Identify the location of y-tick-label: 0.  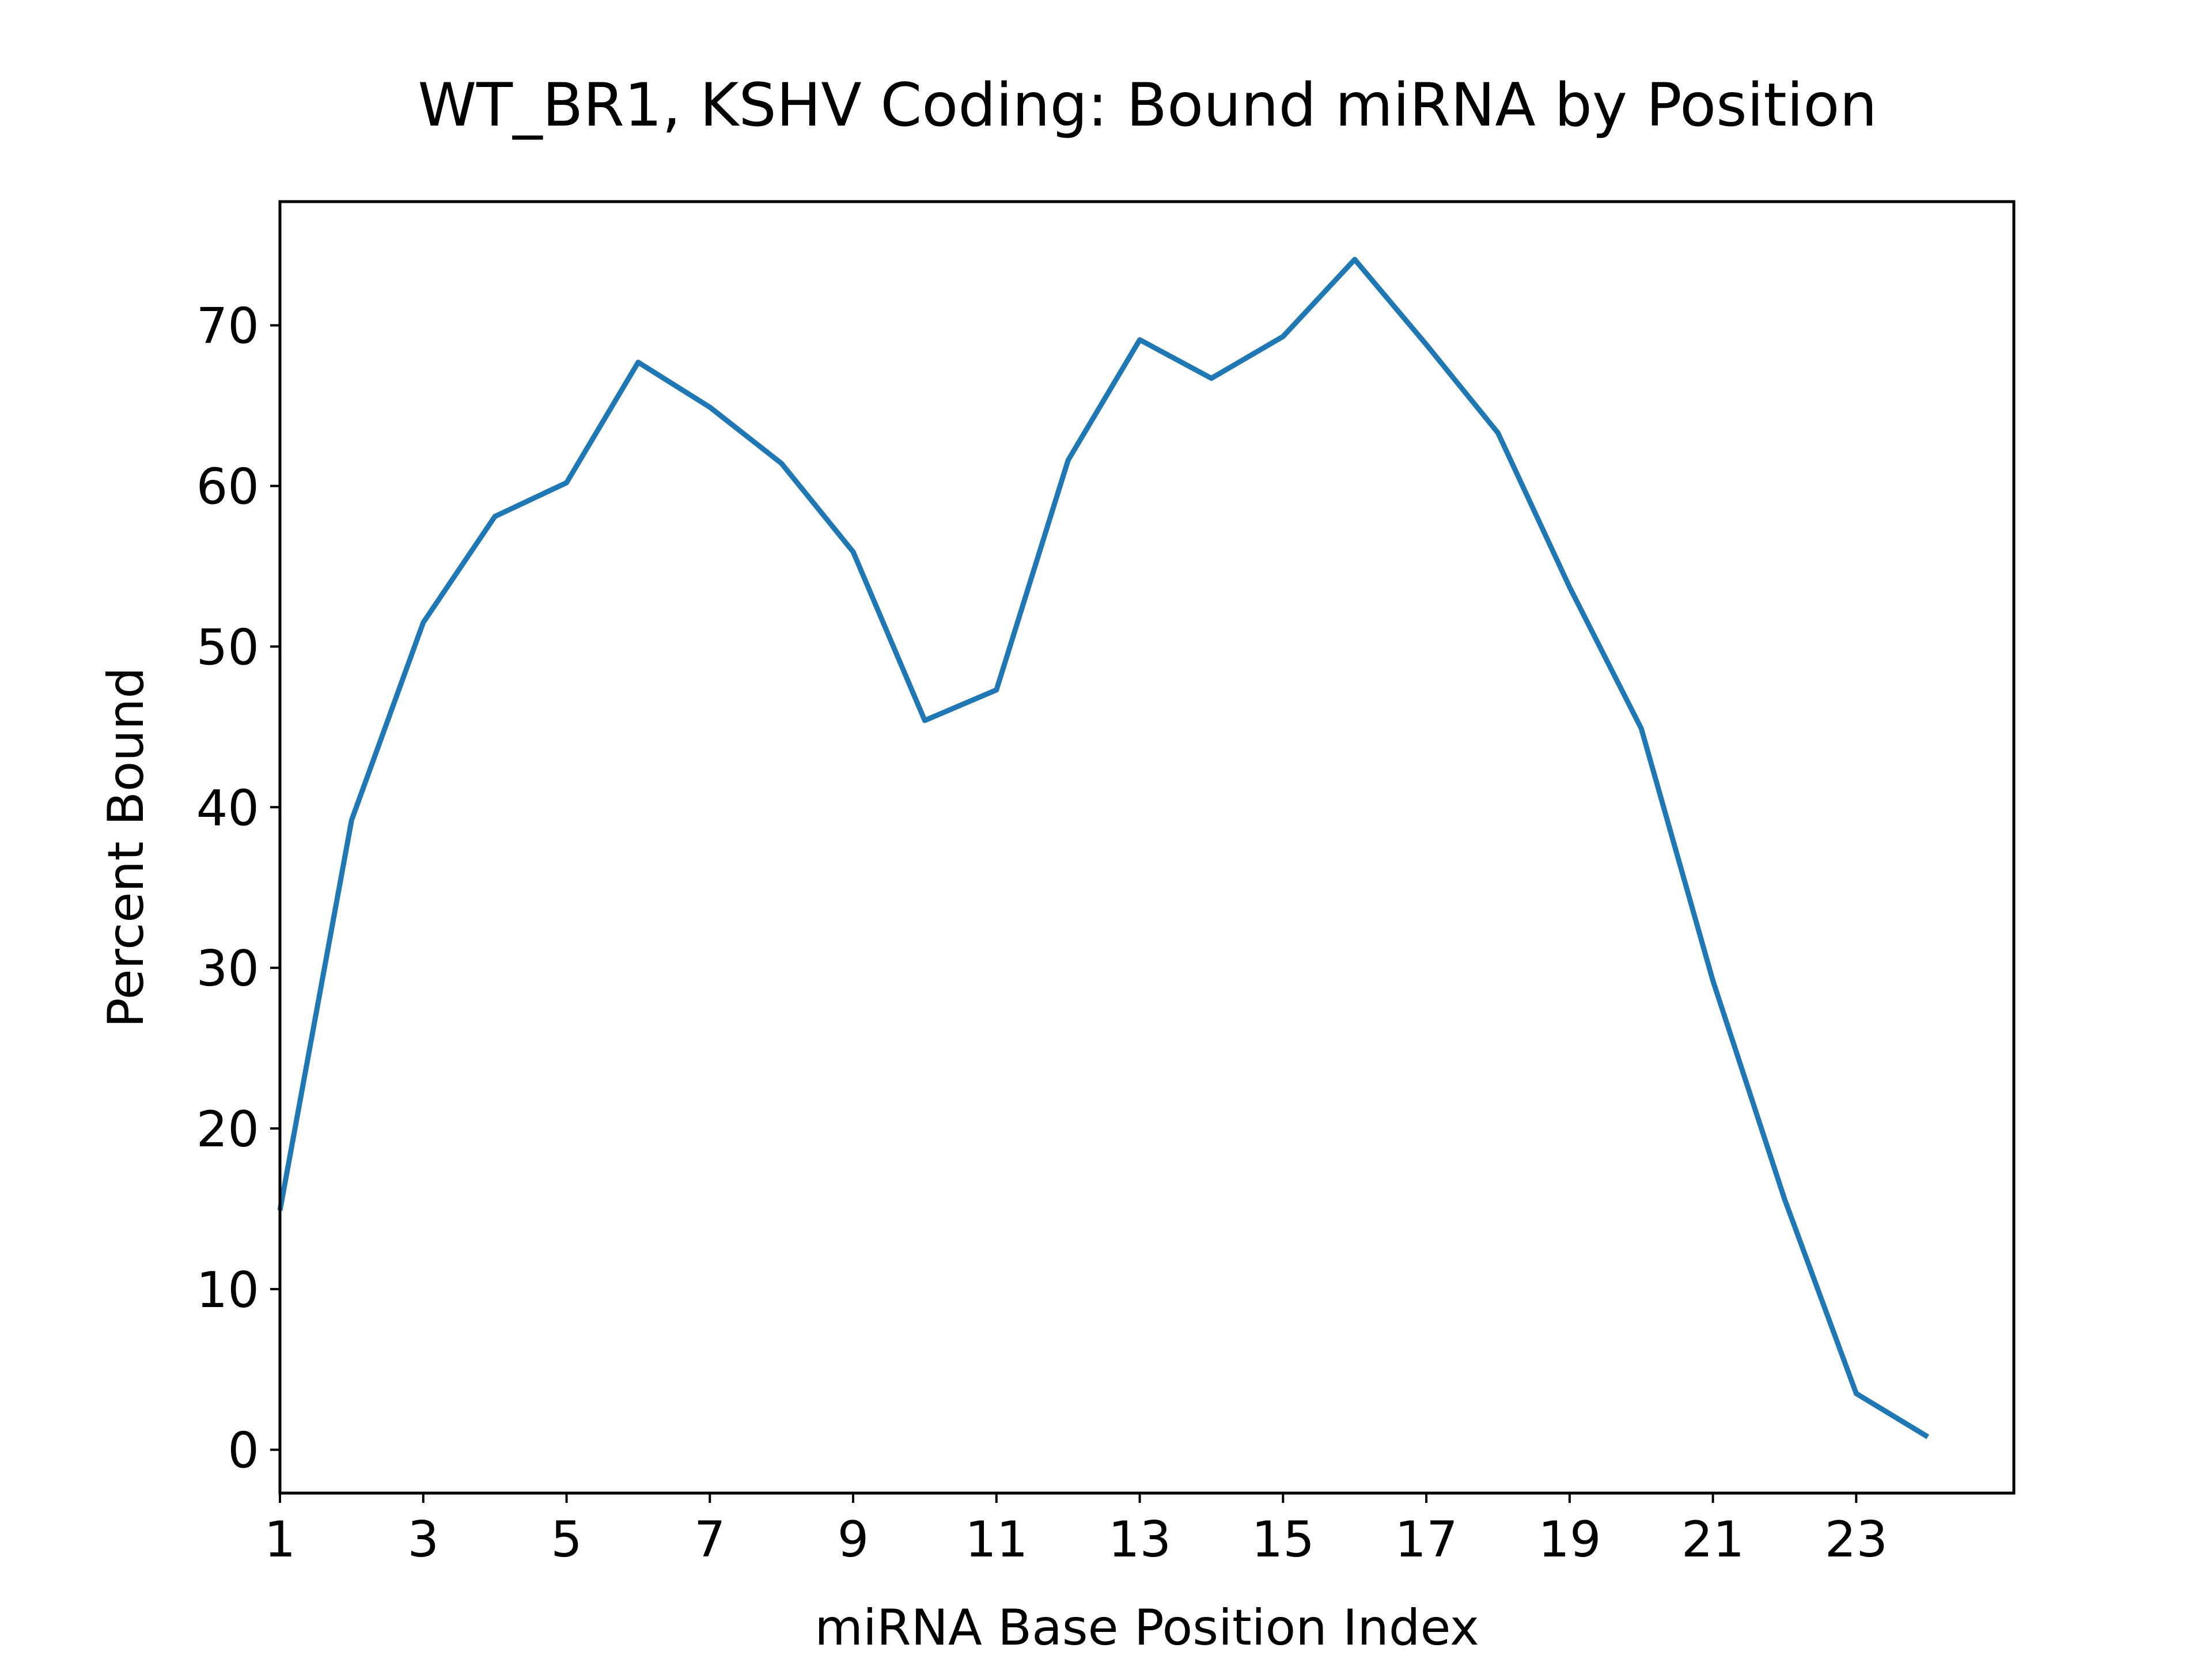
(243, 1451).